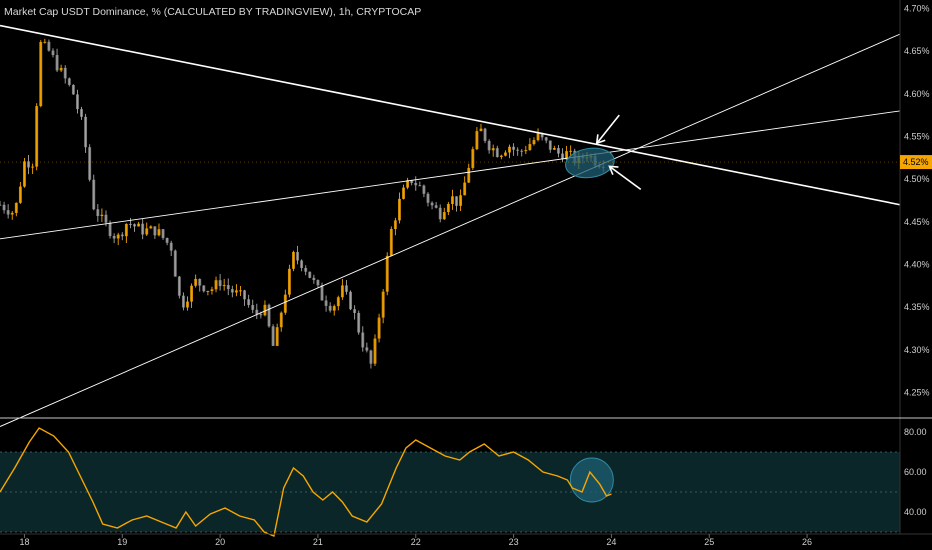  Describe the element at coordinates (306, 482) in the screenshot. I see `oscillator-line` at that location.